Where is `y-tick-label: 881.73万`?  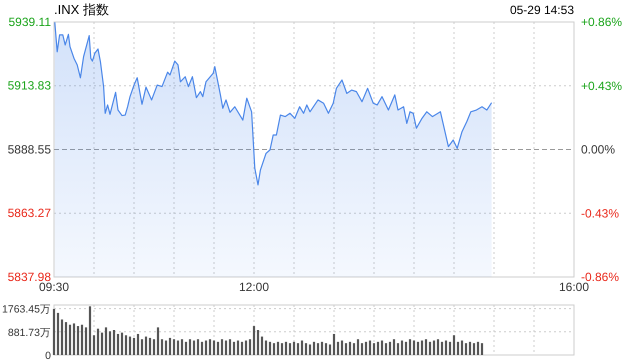 y-tick-label: 881.73万 is located at coordinates (29, 332).